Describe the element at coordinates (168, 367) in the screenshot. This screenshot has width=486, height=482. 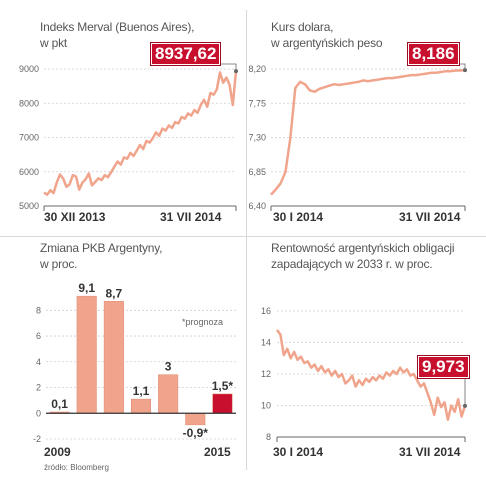
I see `bar-value-label: 3` at that location.